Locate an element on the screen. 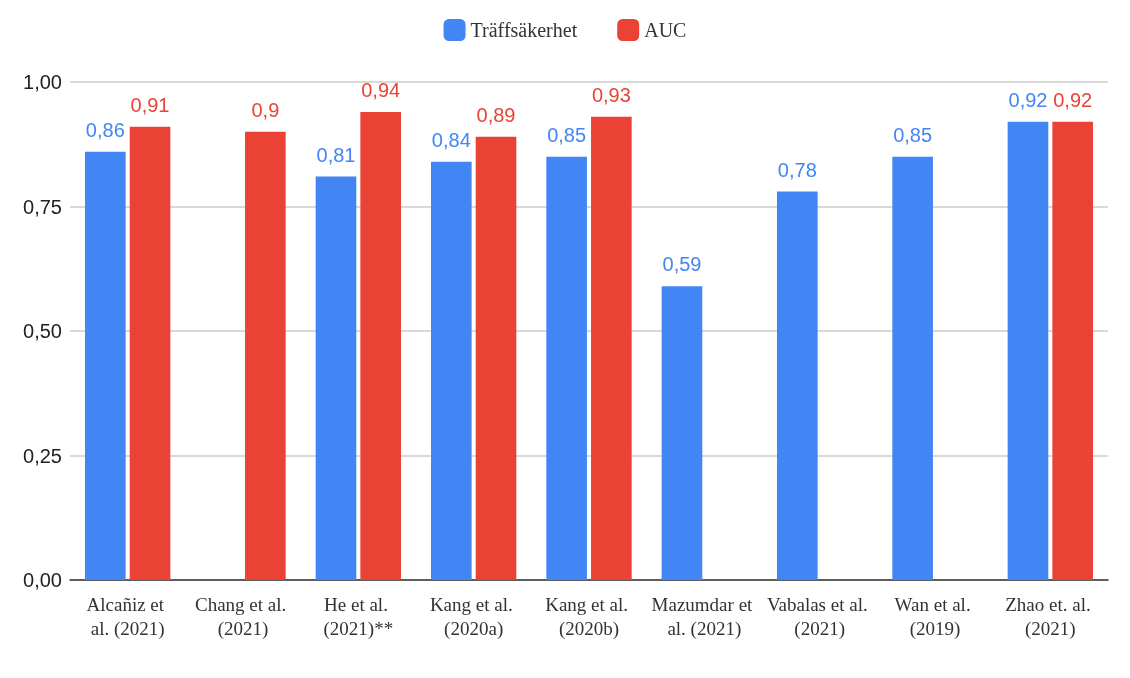 This screenshot has width=1130, height=678. data-label: 0,9 is located at coordinates (265, 109).